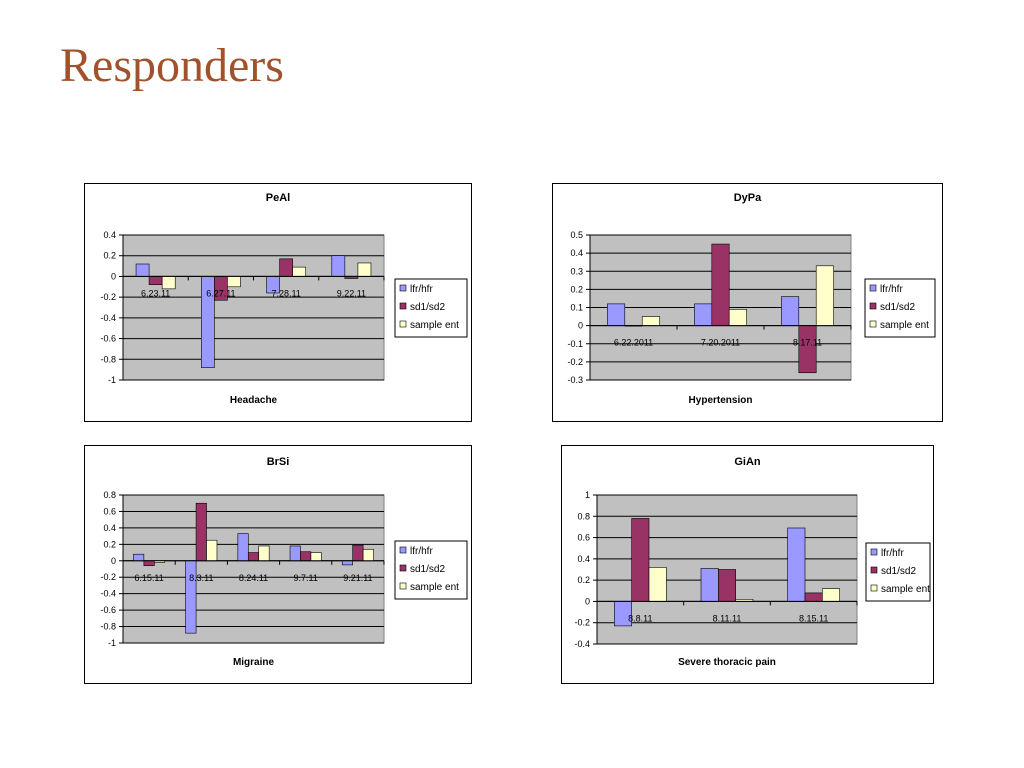 Image resolution: width=1024 pixels, height=768 pixels. I want to click on x-tick-label: 9.7.11, so click(306, 578).